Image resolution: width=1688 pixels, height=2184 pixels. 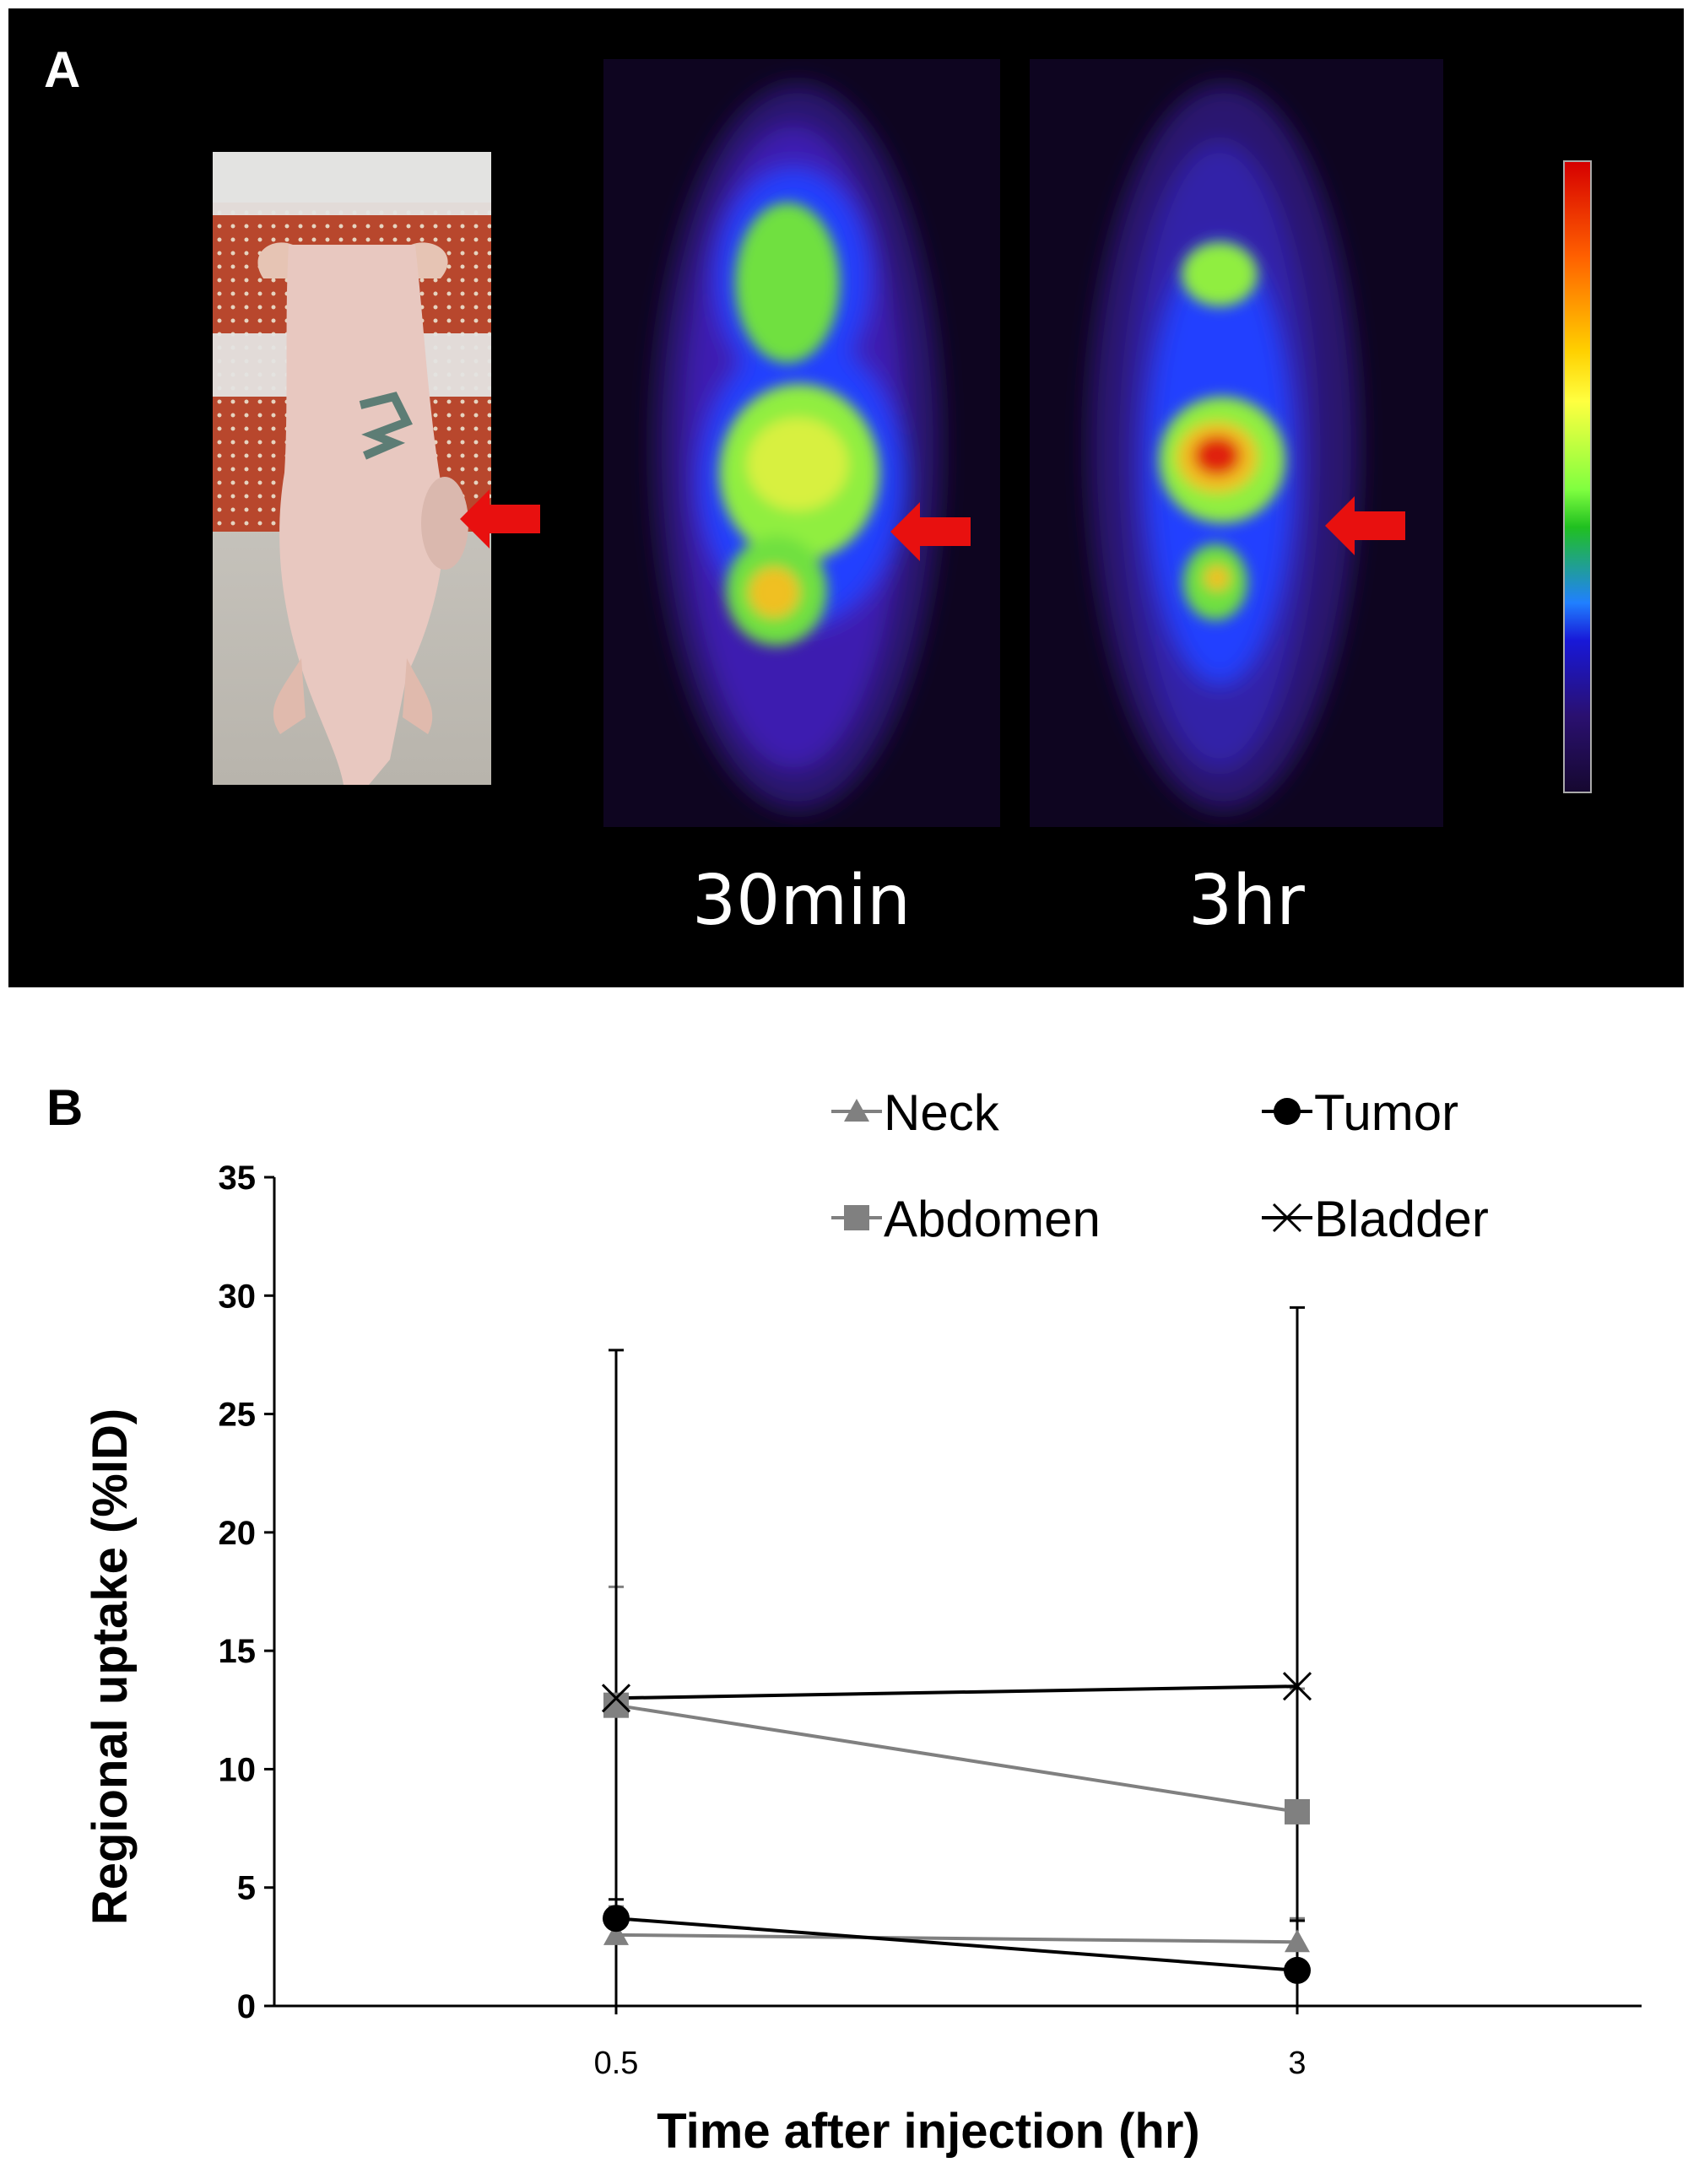 What do you see at coordinates (238, 1178) in the screenshot?
I see `y-tick-label: 35` at bounding box center [238, 1178].